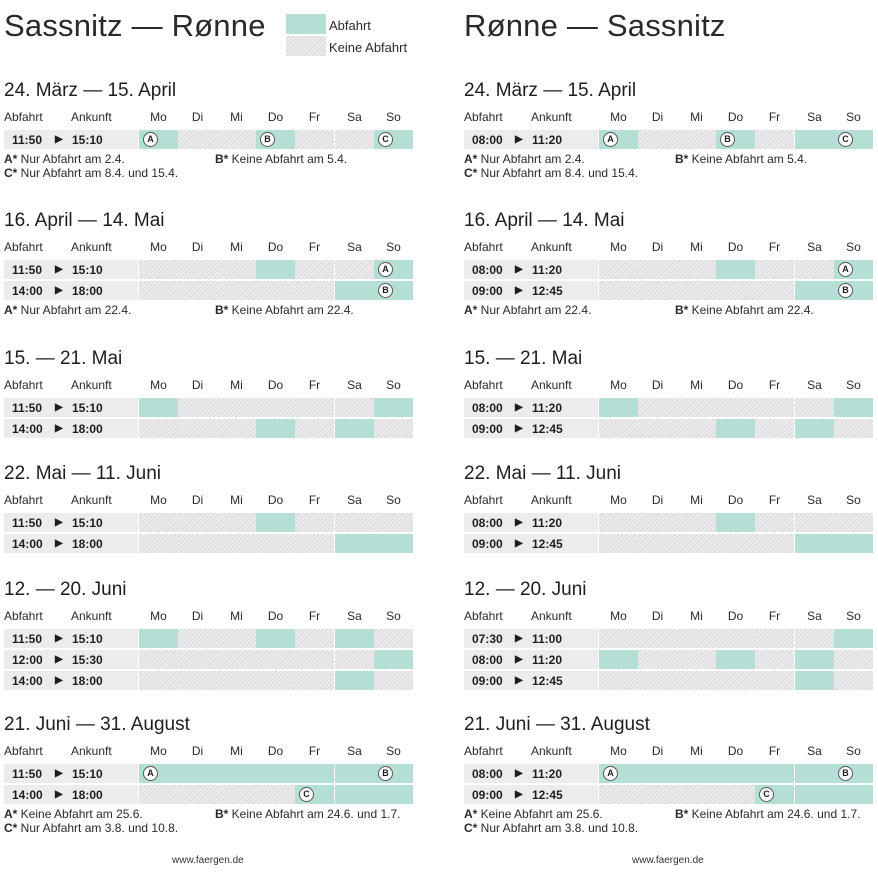  Describe the element at coordinates (735, 139) in the screenshot. I see `day-cell-do: B` at that location.